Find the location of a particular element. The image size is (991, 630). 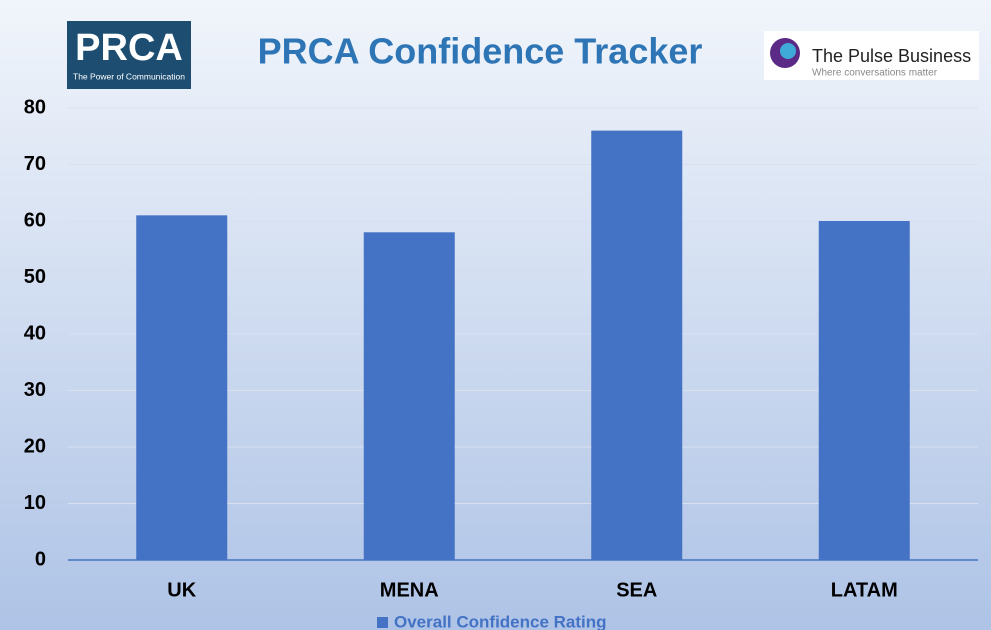

y-tick-label: 0 is located at coordinates (40, 559).